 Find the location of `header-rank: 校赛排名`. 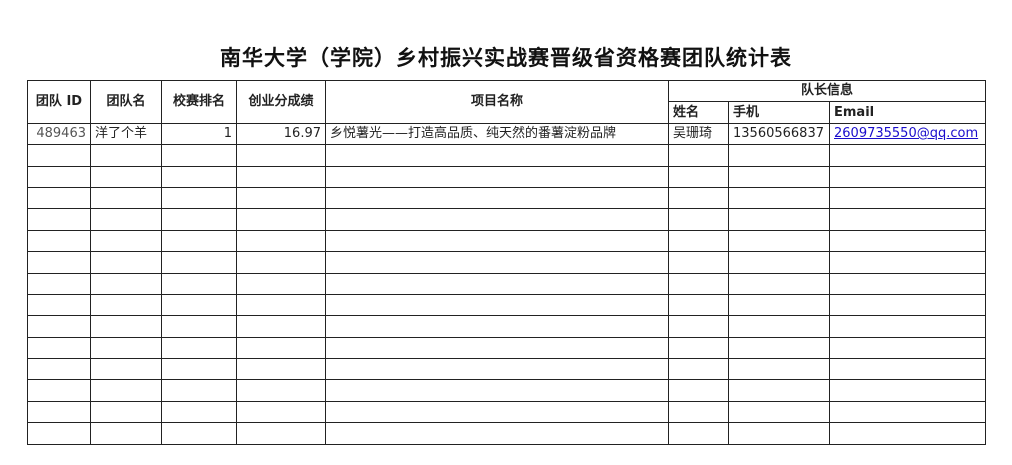

header-rank: 校赛排名 is located at coordinates (199, 102).